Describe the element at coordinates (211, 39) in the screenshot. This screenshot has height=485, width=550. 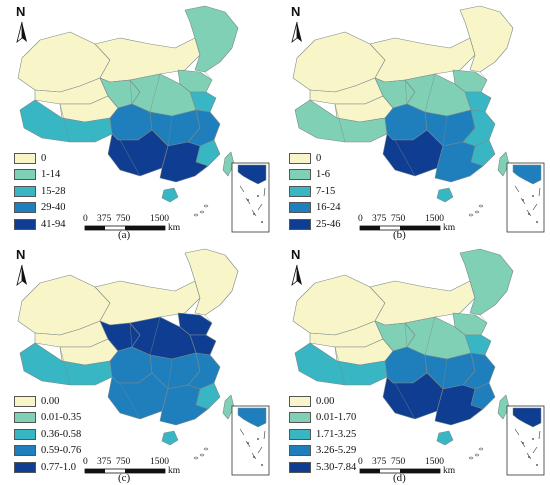
I see `region-northeast` at that location.